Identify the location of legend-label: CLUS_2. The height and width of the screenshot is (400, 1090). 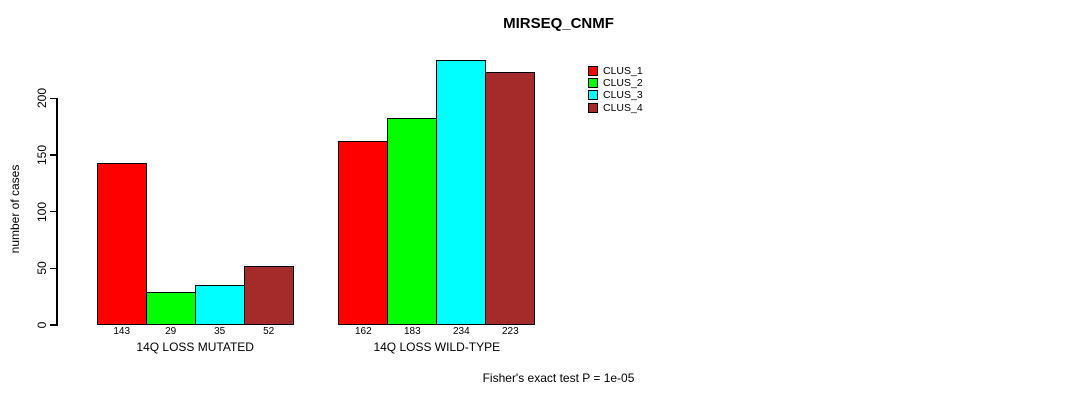
(623, 83).